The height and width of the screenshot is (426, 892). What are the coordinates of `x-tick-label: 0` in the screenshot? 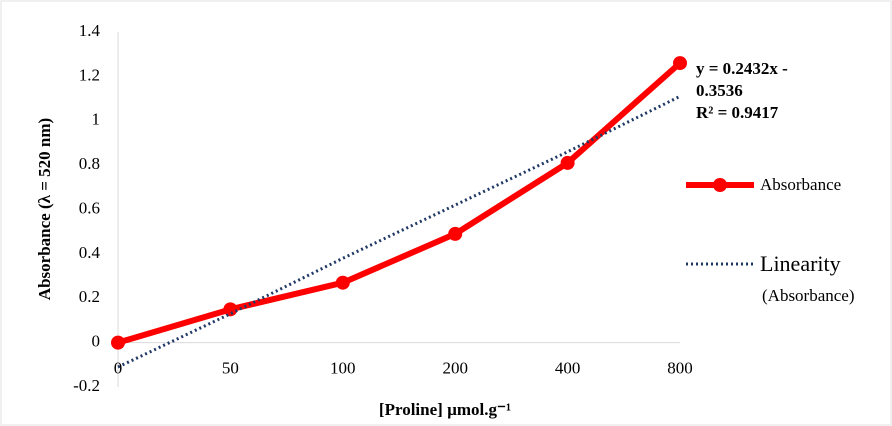 It's located at (118, 368).